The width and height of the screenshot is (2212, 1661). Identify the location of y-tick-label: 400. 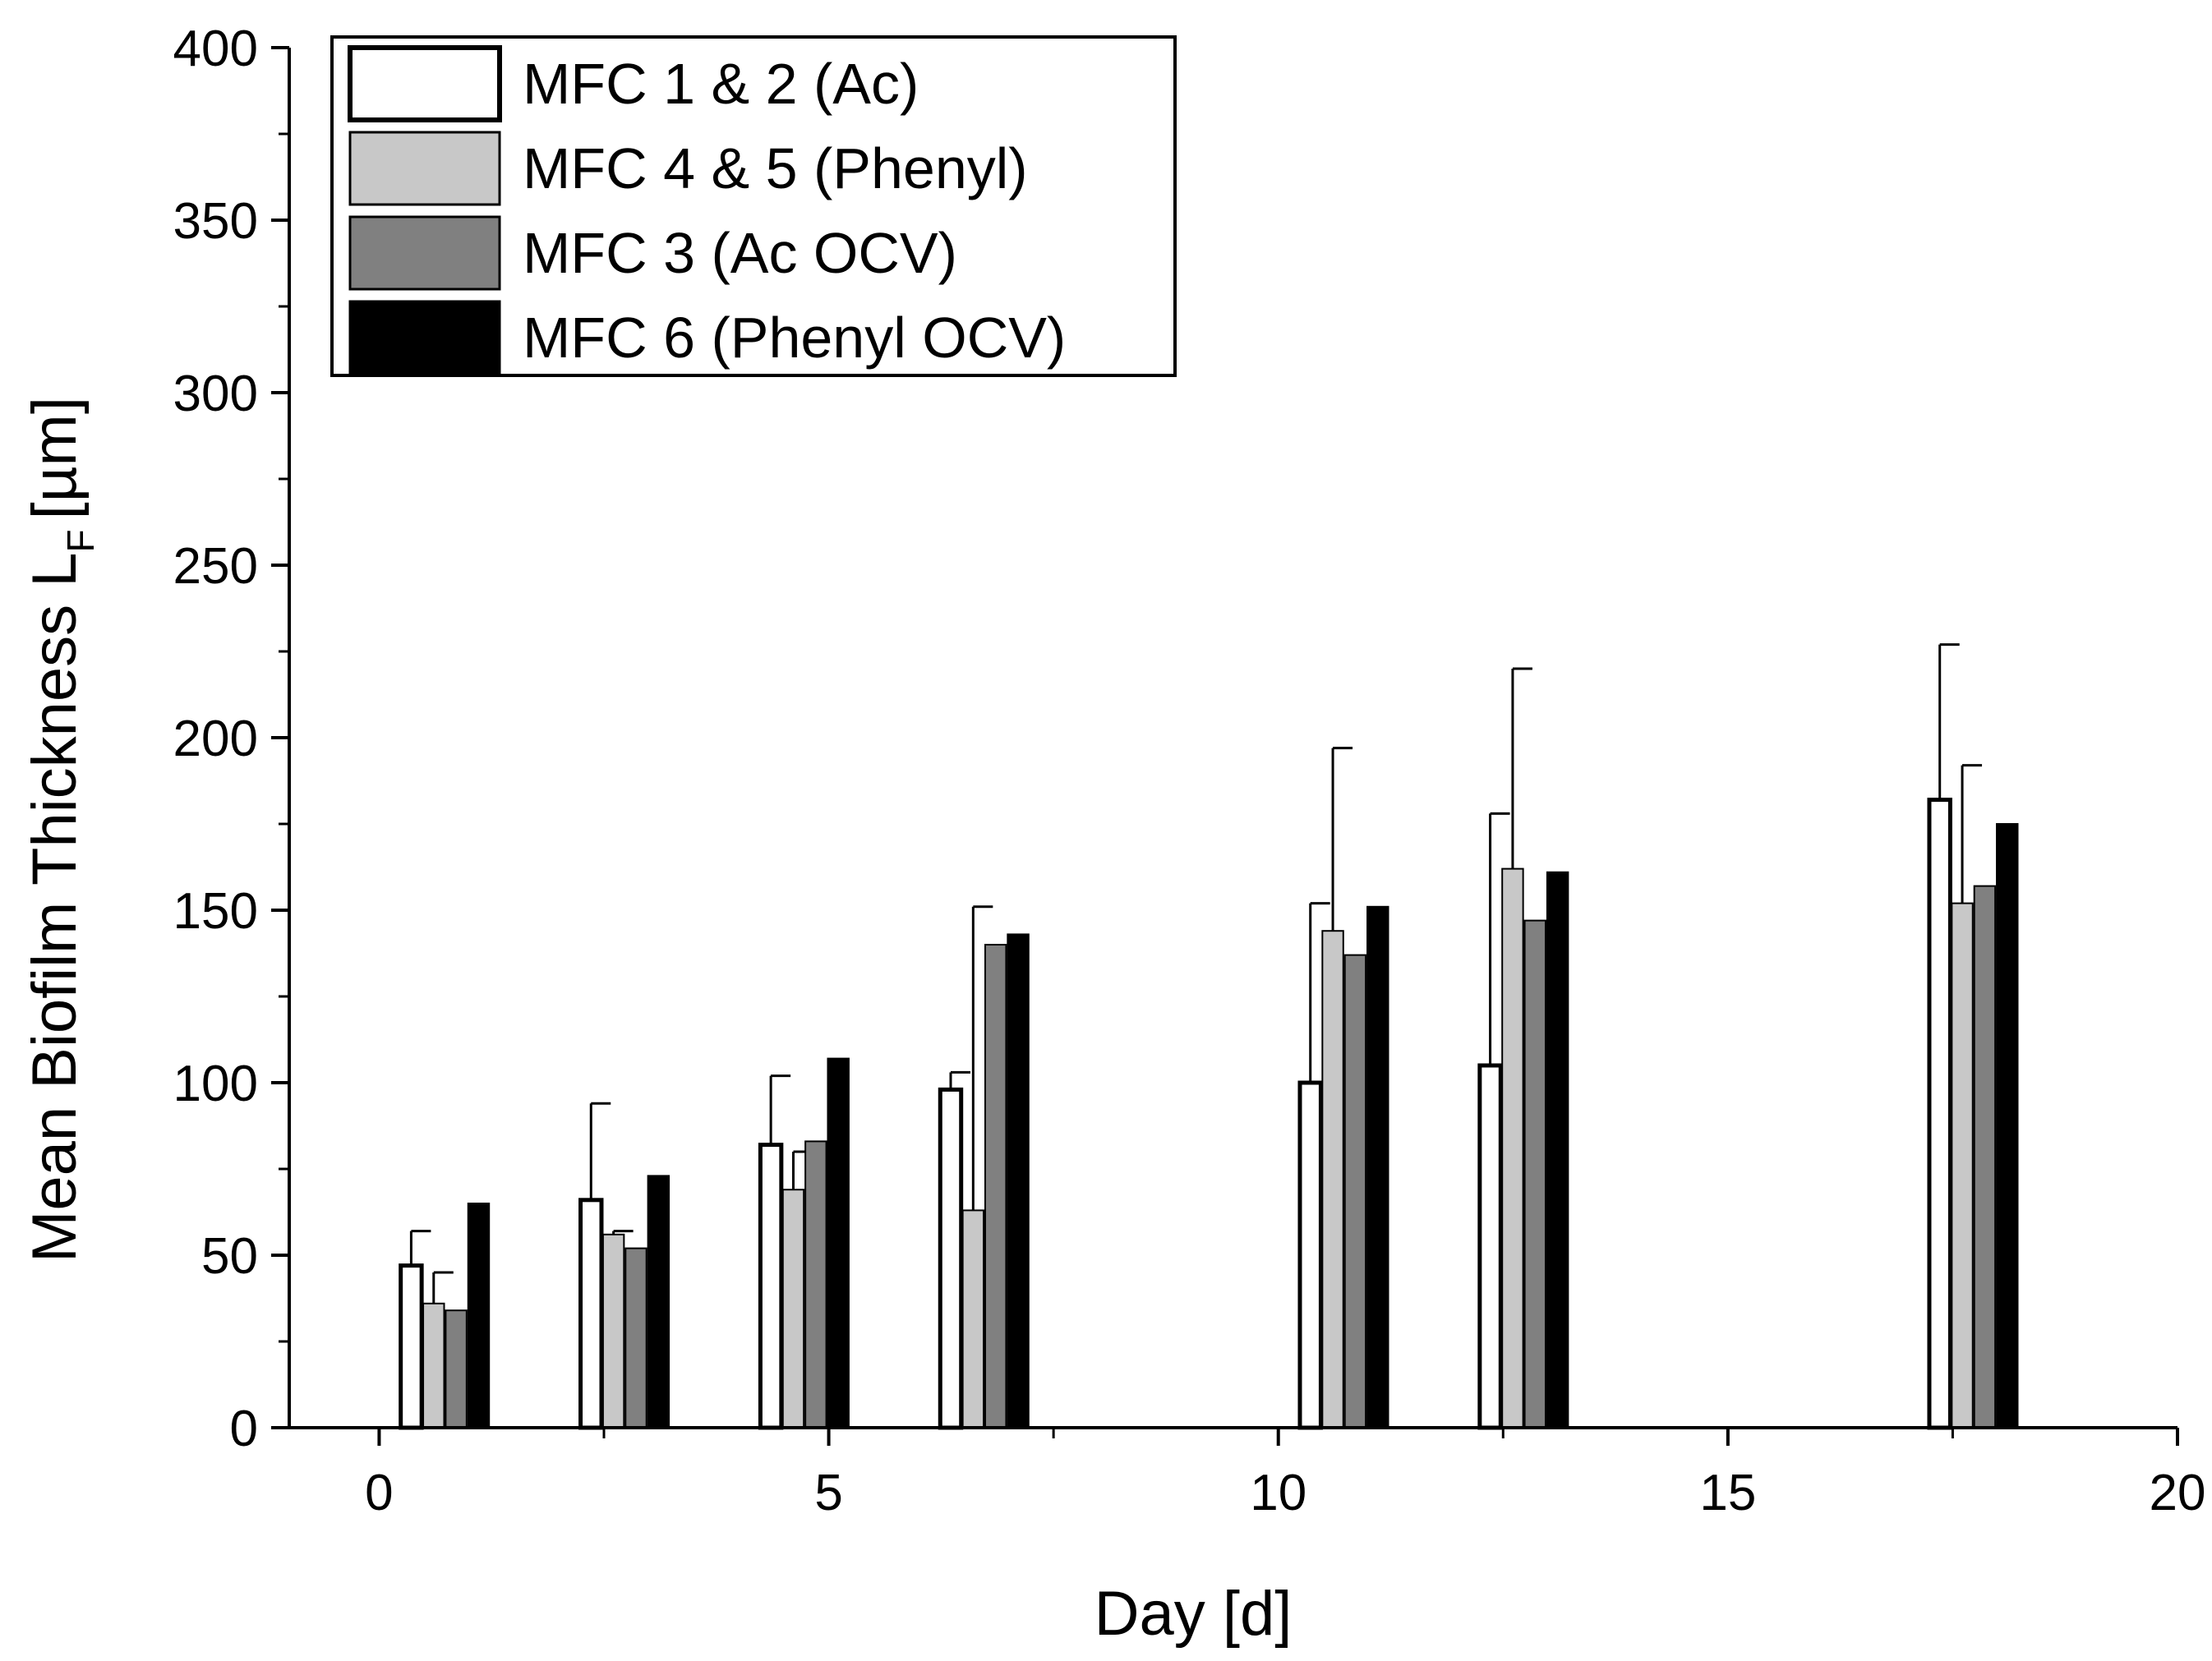
(216, 49).